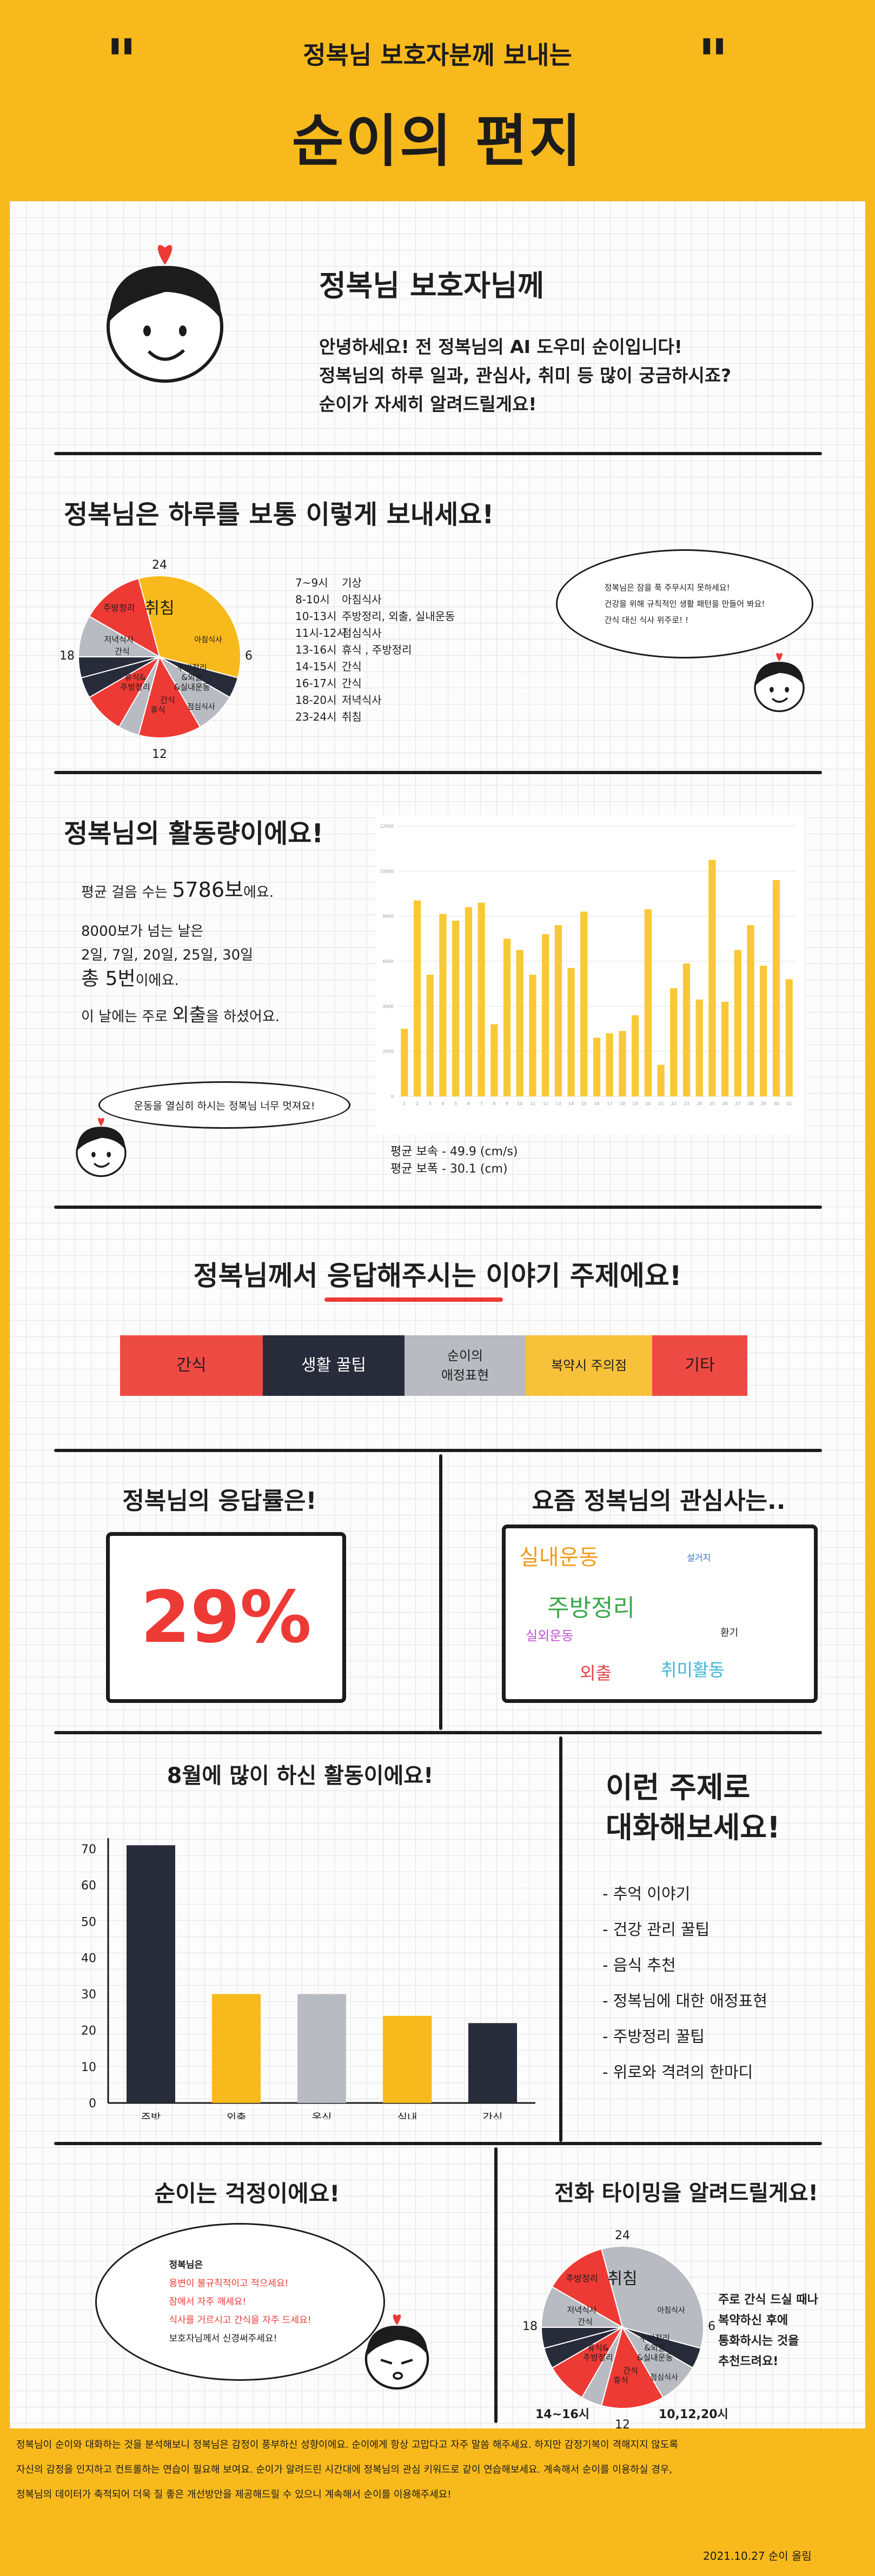  What do you see at coordinates (571, 1103) in the screenshot?
I see `x-tick-label: 14` at bounding box center [571, 1103].